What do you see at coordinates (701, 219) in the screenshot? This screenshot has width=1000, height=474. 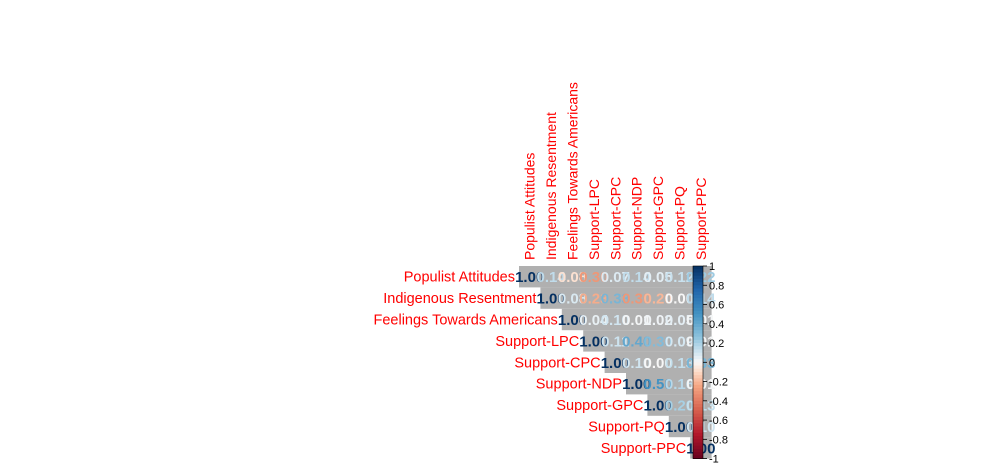 I see `column-label: Support-PPC` at bounding box center [701, 219].